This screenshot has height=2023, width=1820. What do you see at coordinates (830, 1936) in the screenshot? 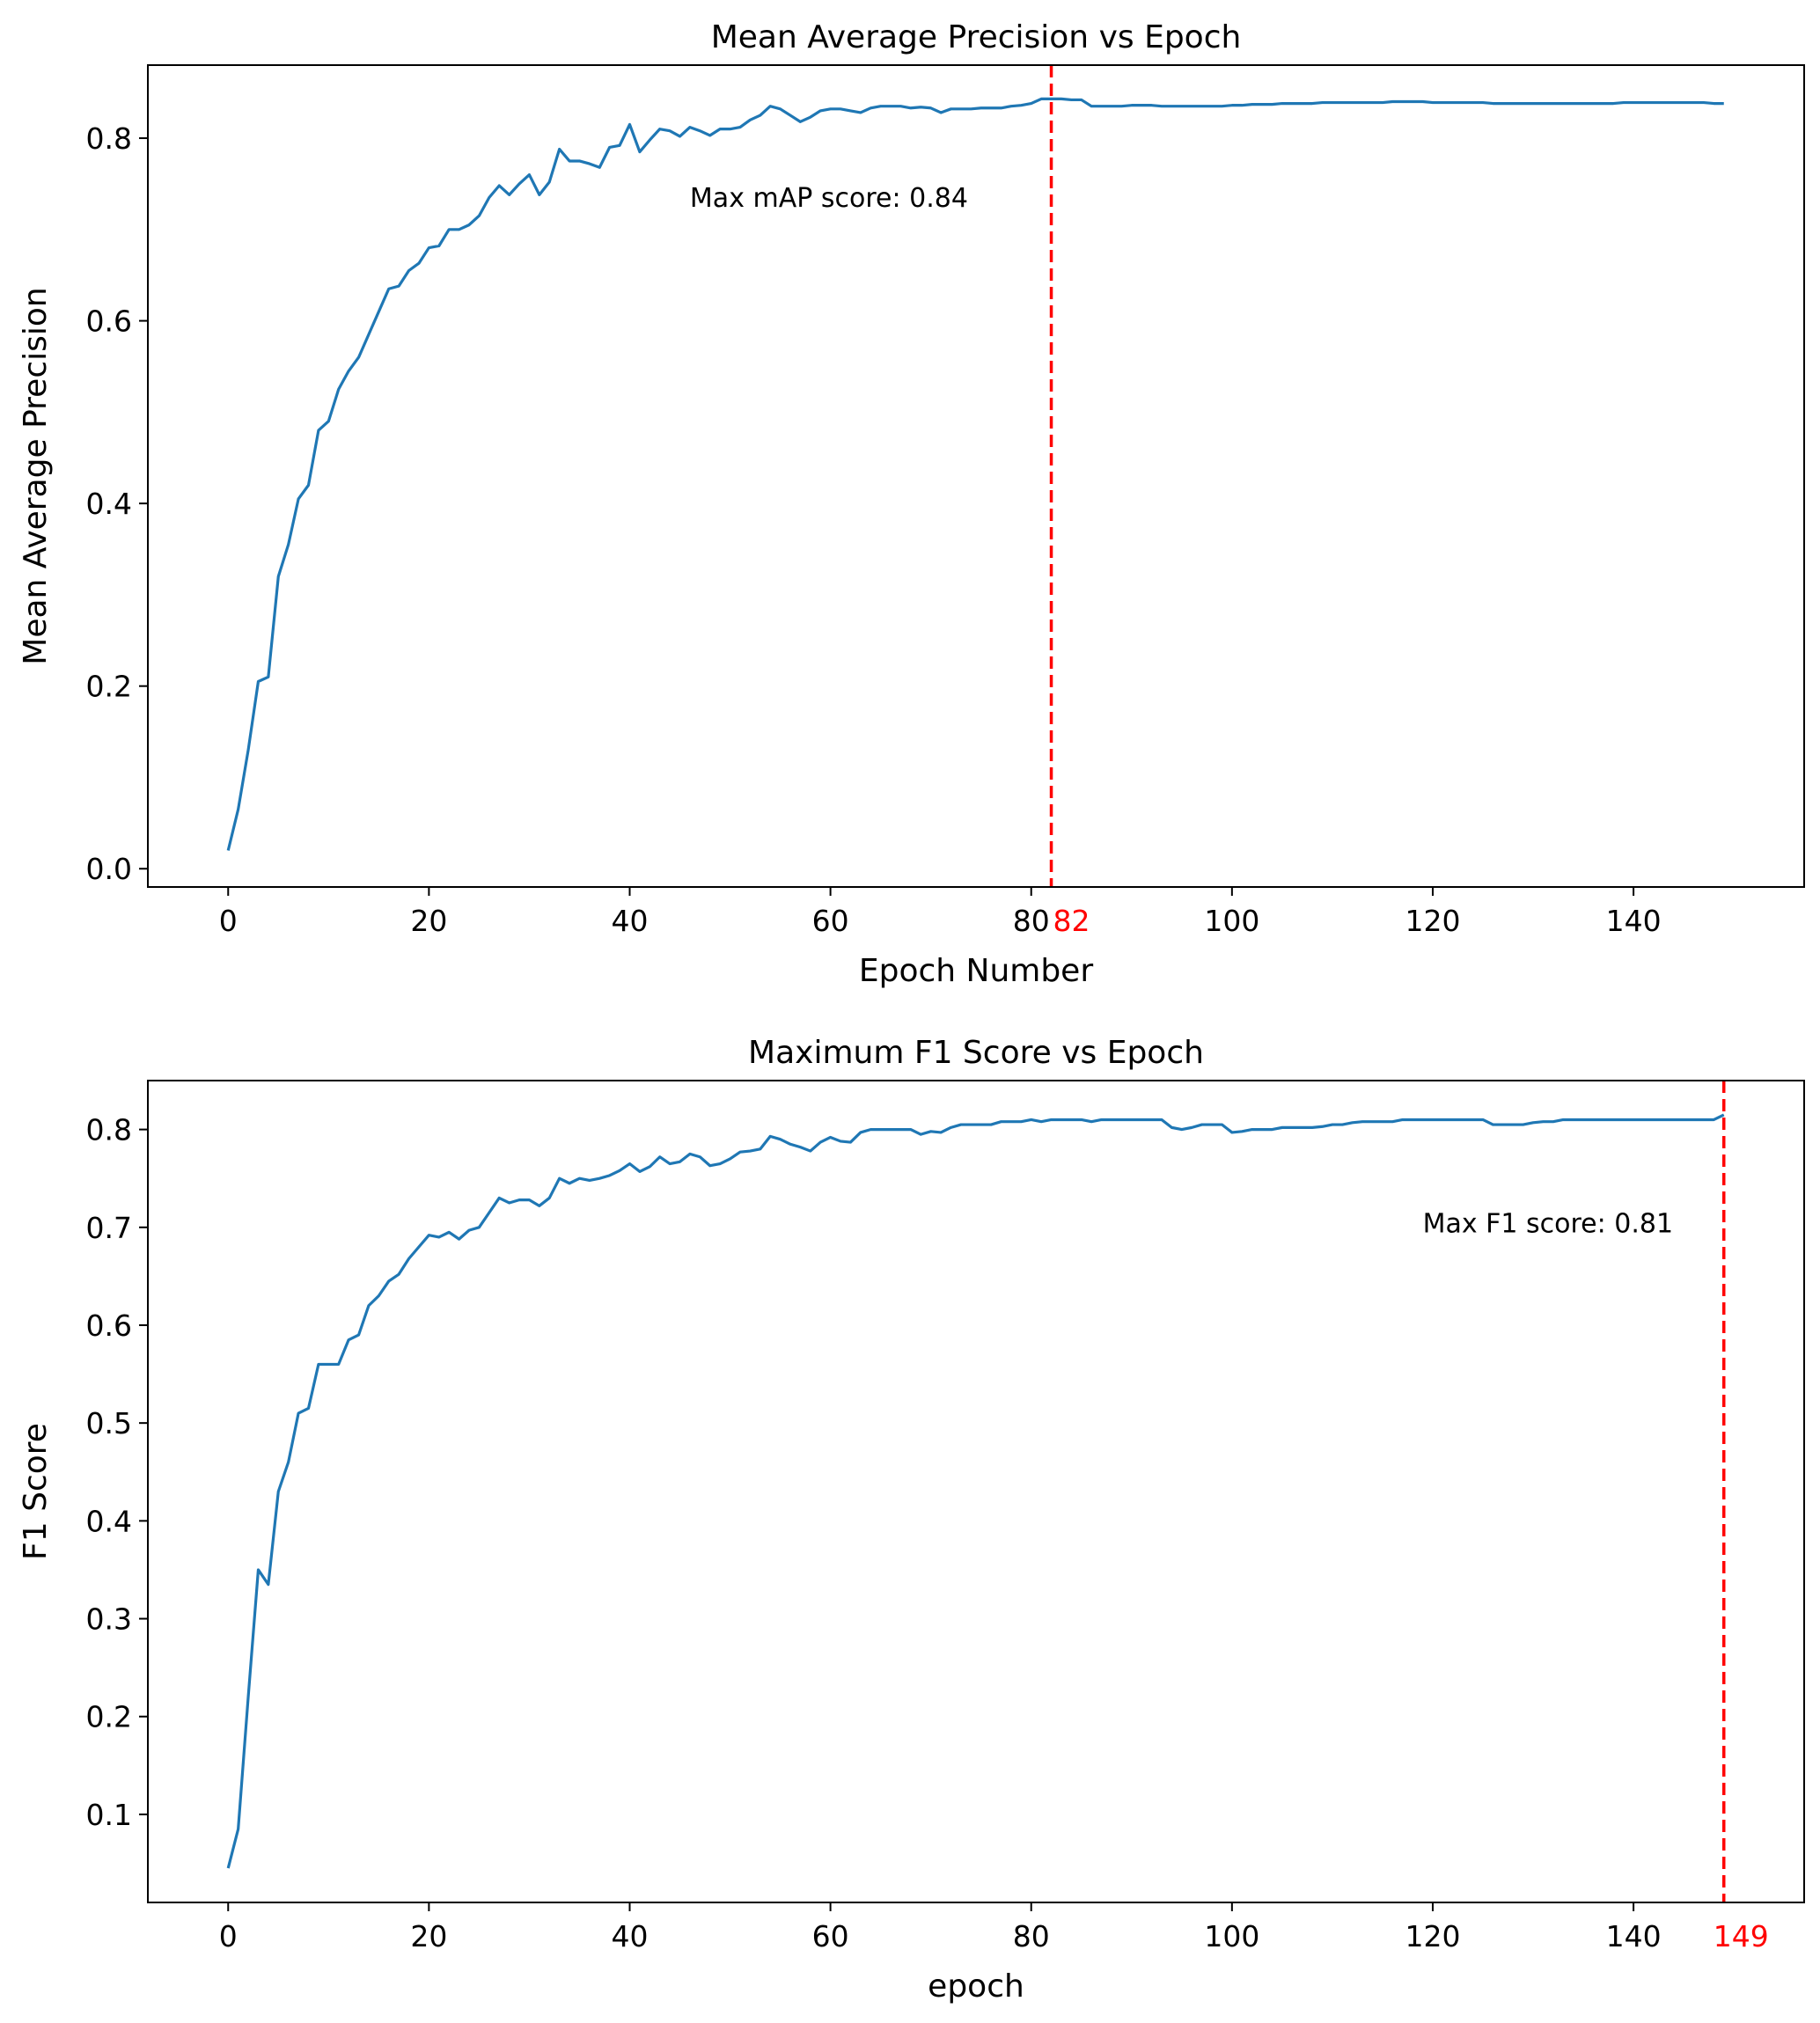
I see `chart1-x-tick-label: 60` at bounding box center [830, 1936].